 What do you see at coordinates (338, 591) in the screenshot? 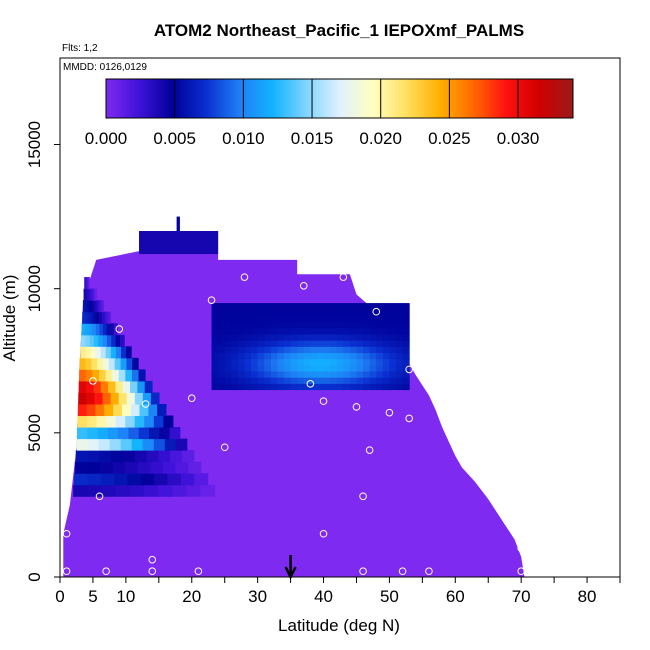
I see `x-axis: 0 5 10 20 30 40 50 60 70 80` at bounding box center [338, 591].